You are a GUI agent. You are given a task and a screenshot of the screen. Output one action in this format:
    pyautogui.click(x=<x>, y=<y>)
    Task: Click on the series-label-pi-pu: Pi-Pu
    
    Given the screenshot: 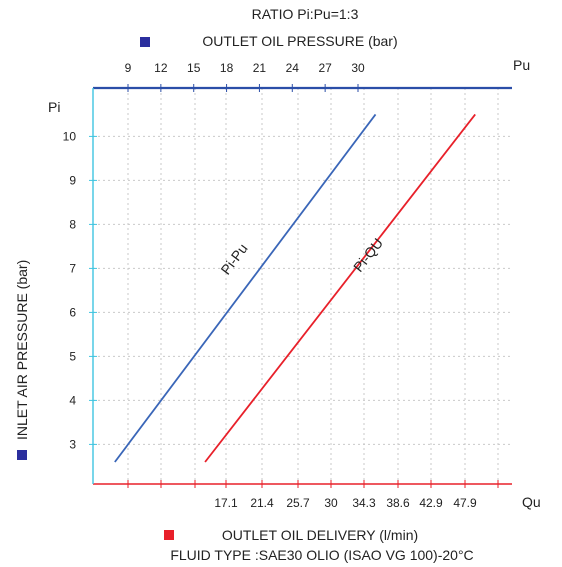 What is the action you would take?
    pyautogui.click(x=233, y=259)
    